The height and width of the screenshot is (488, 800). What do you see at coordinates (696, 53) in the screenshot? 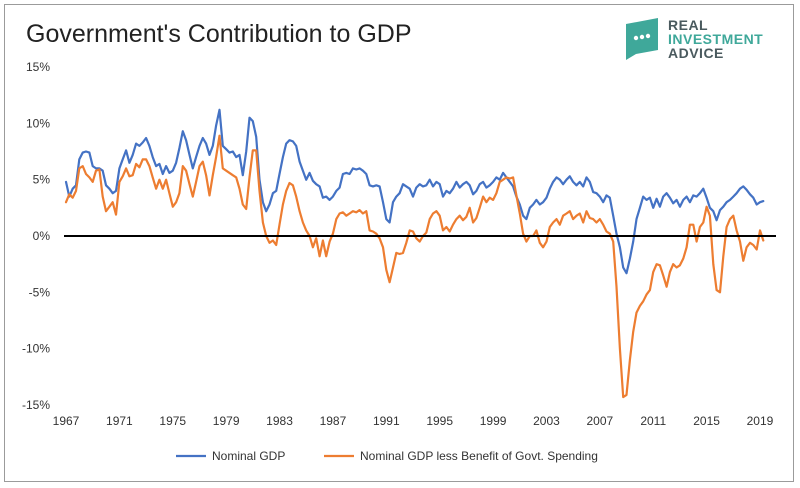
I see `logo-line-3: ADVICE` at bounding box center [696, 53].